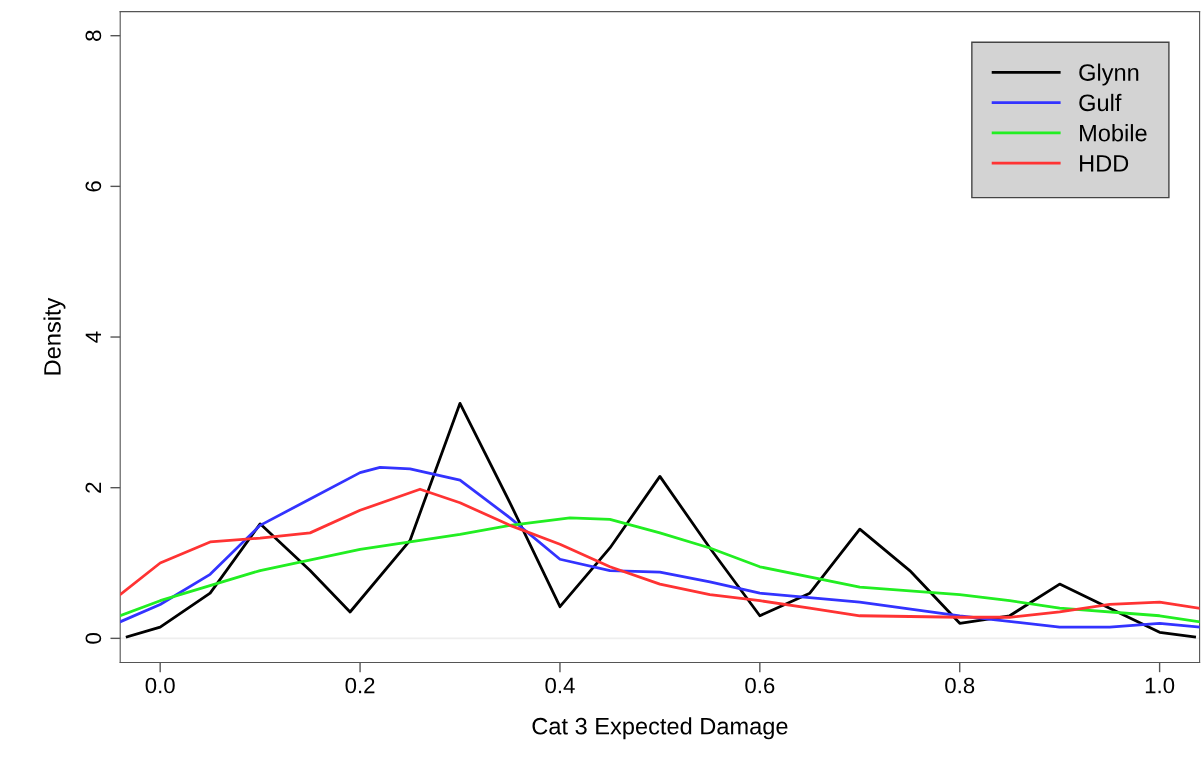 This screenshot has width=1202, height=773. I want to click on x-axis-title: Cat 3 Expected Damage, so click(660, 728).